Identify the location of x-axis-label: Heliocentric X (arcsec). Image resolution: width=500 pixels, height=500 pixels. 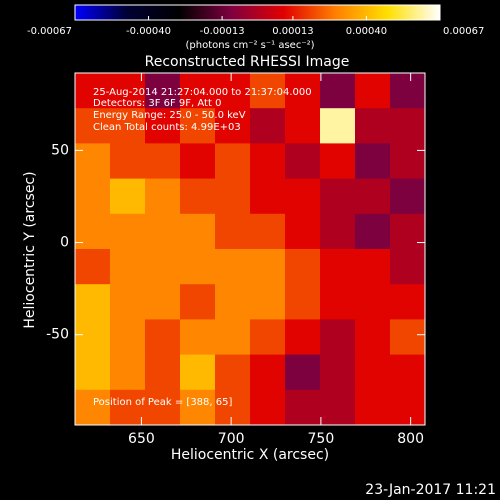
(250, 455).